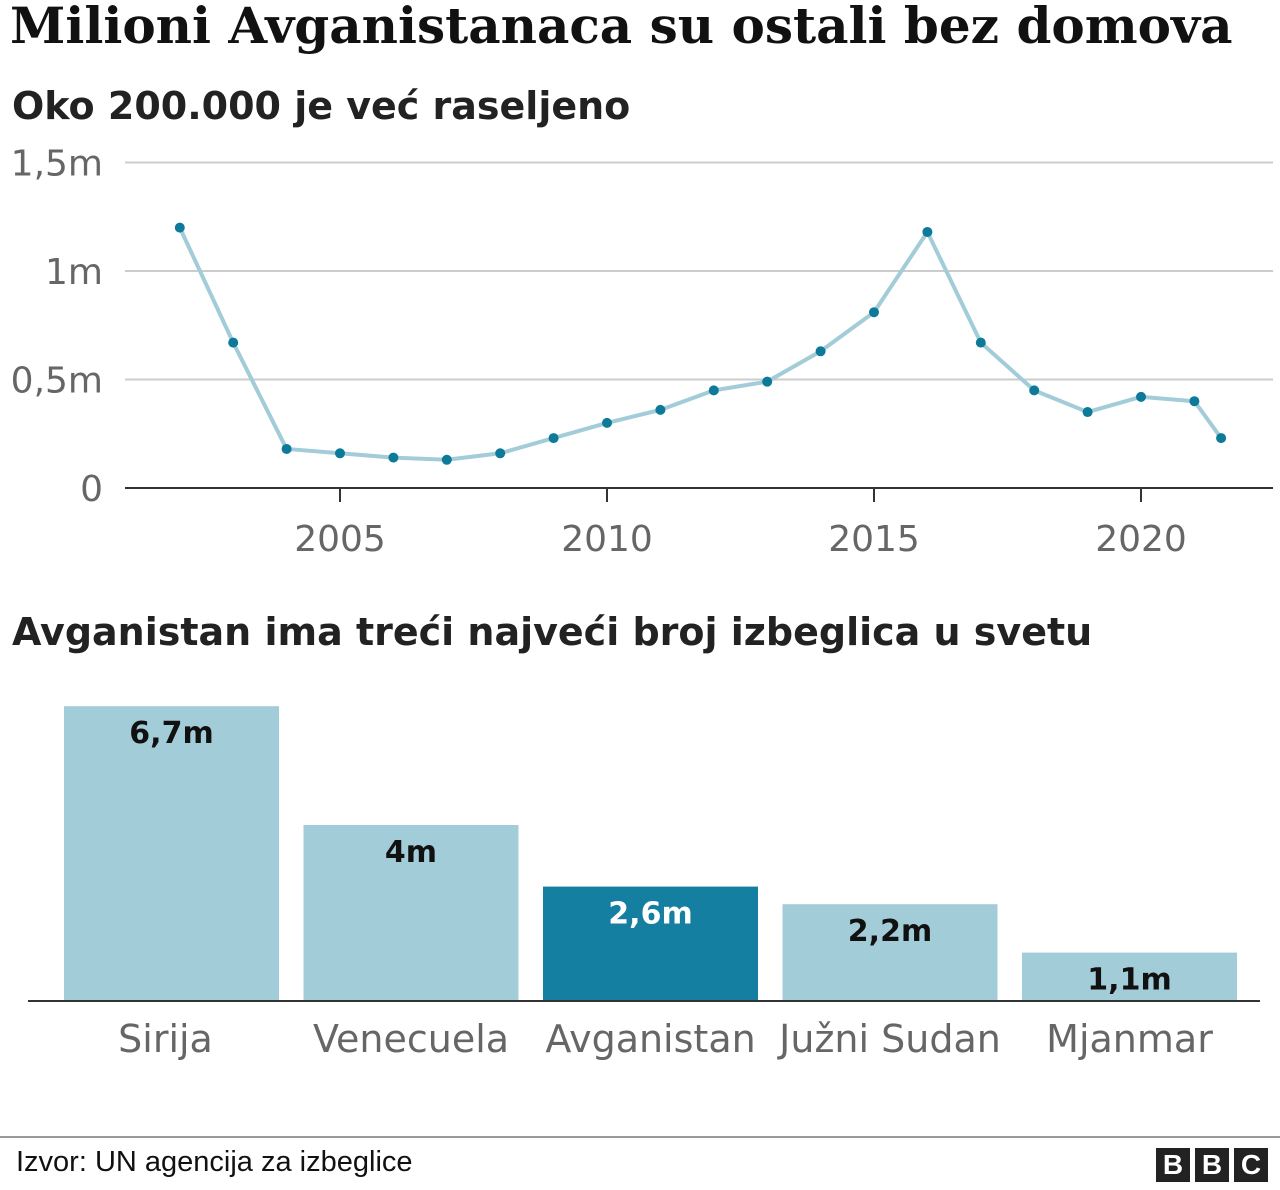 The image size is (1280, 1190). Describe the element at coordinates (74, 272) in the screenshot. I see `y-tick-label: 1m` at that location.